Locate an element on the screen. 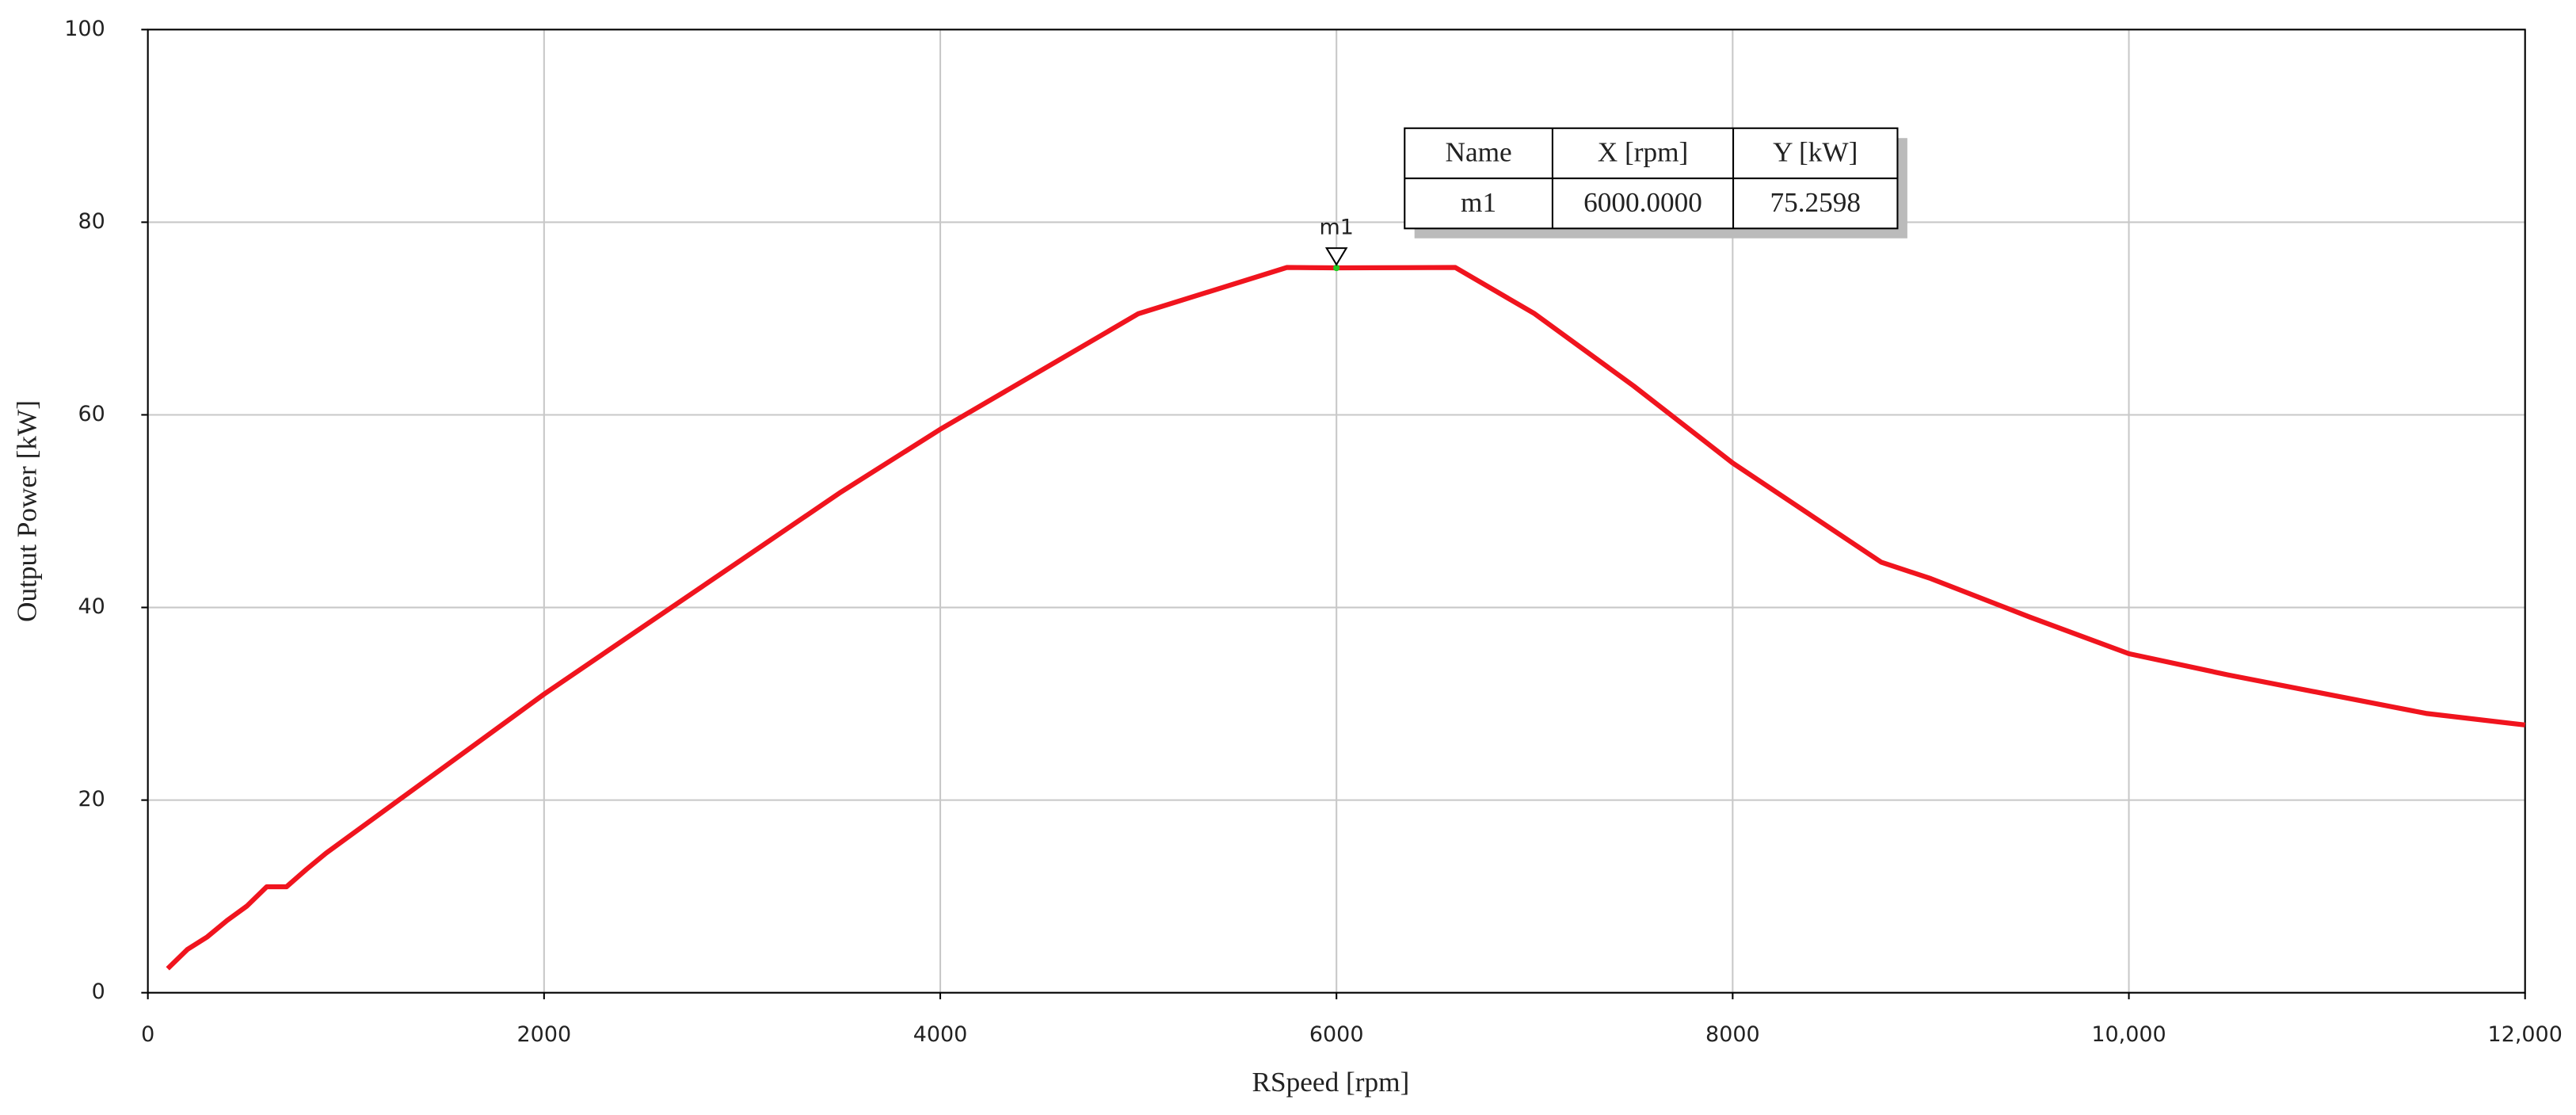 This screenshot has width=2576, height=1115. table-header: Name is located at coordinates (1478, 152).